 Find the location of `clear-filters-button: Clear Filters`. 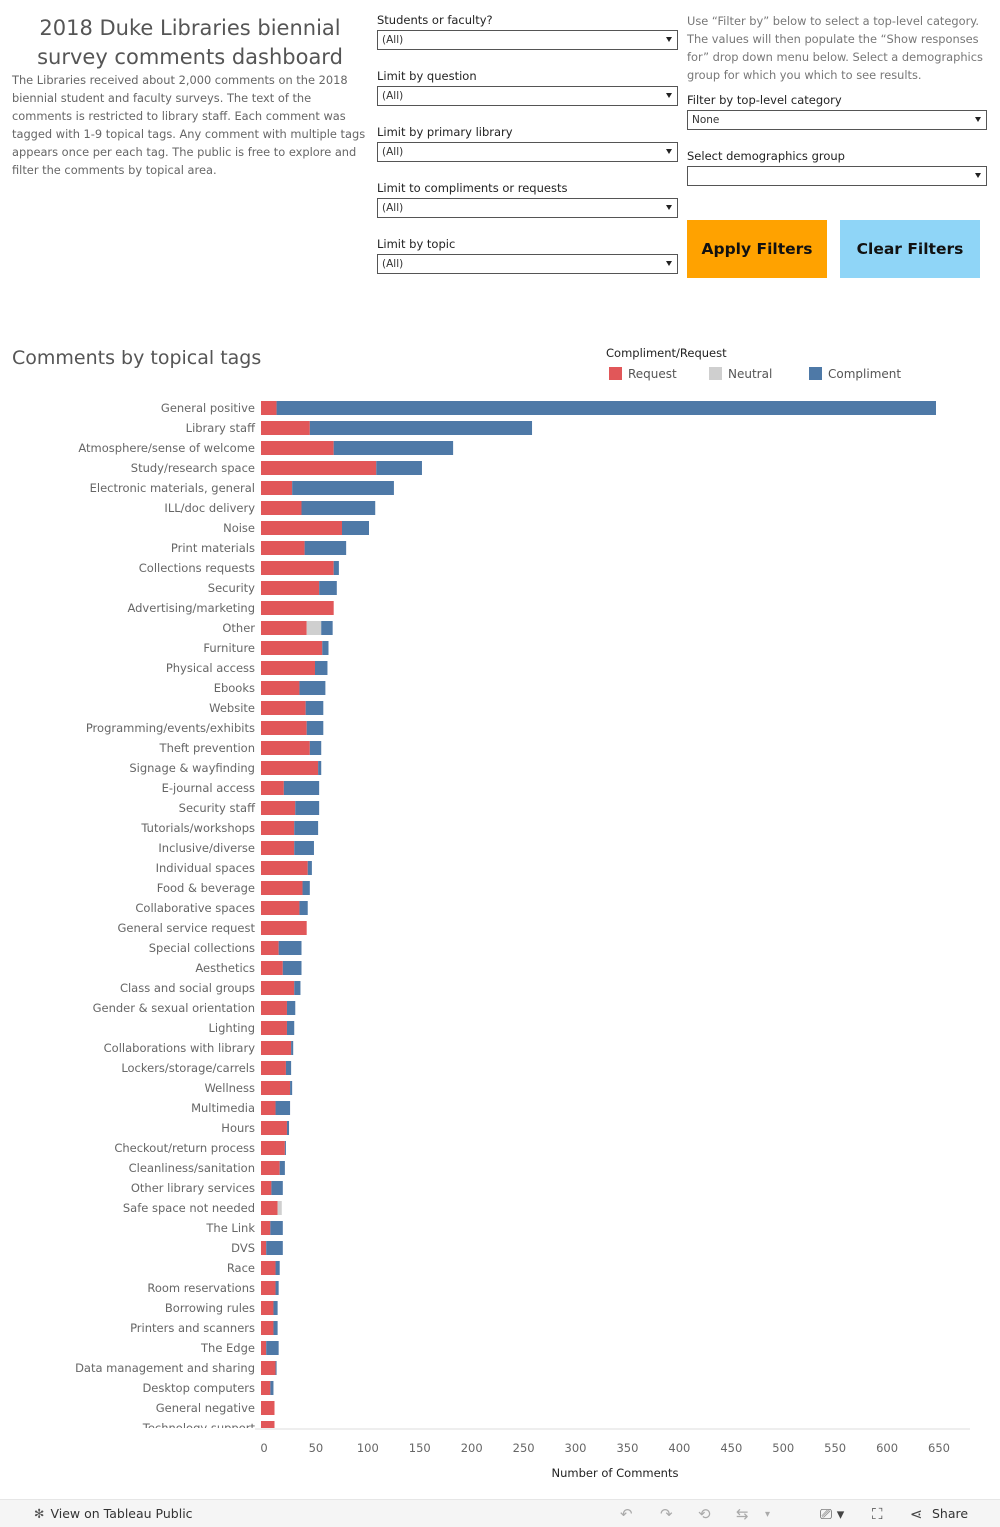

clear-filters-button: Clear Filters is located at coordinates (910, 249).